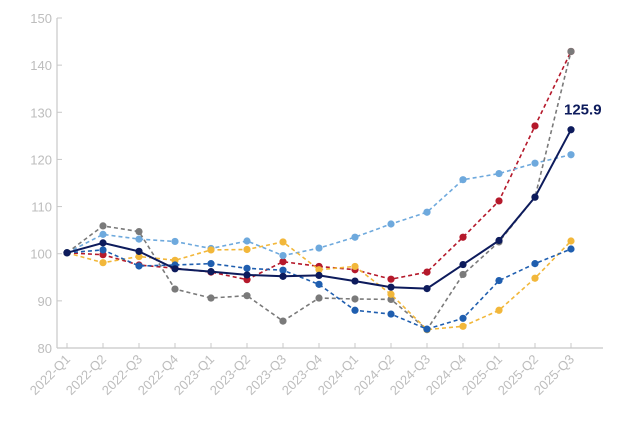 The height and width of the screenshot is (422, 638). What do you see at coordinates (46, 183) in the screenshot?
I see `y-axis-ticks: 80 90 100 110 120 130 140 150` at bounding box center [46, 183].